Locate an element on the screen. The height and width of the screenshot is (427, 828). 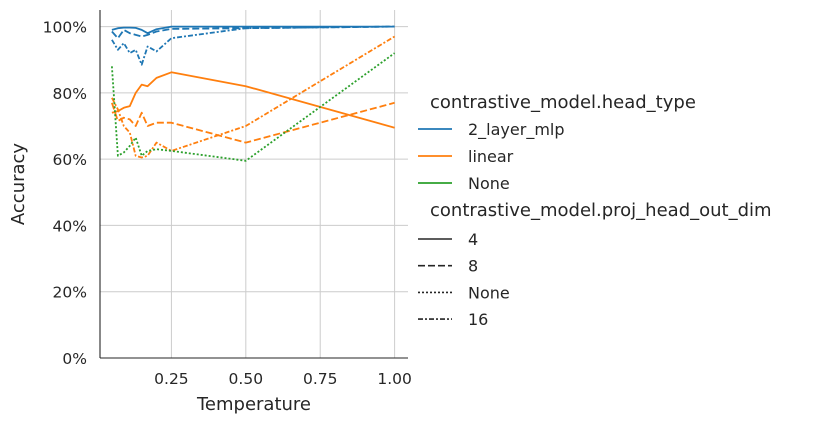
y-tick-label: 80% is located at coordinates (70, 94).